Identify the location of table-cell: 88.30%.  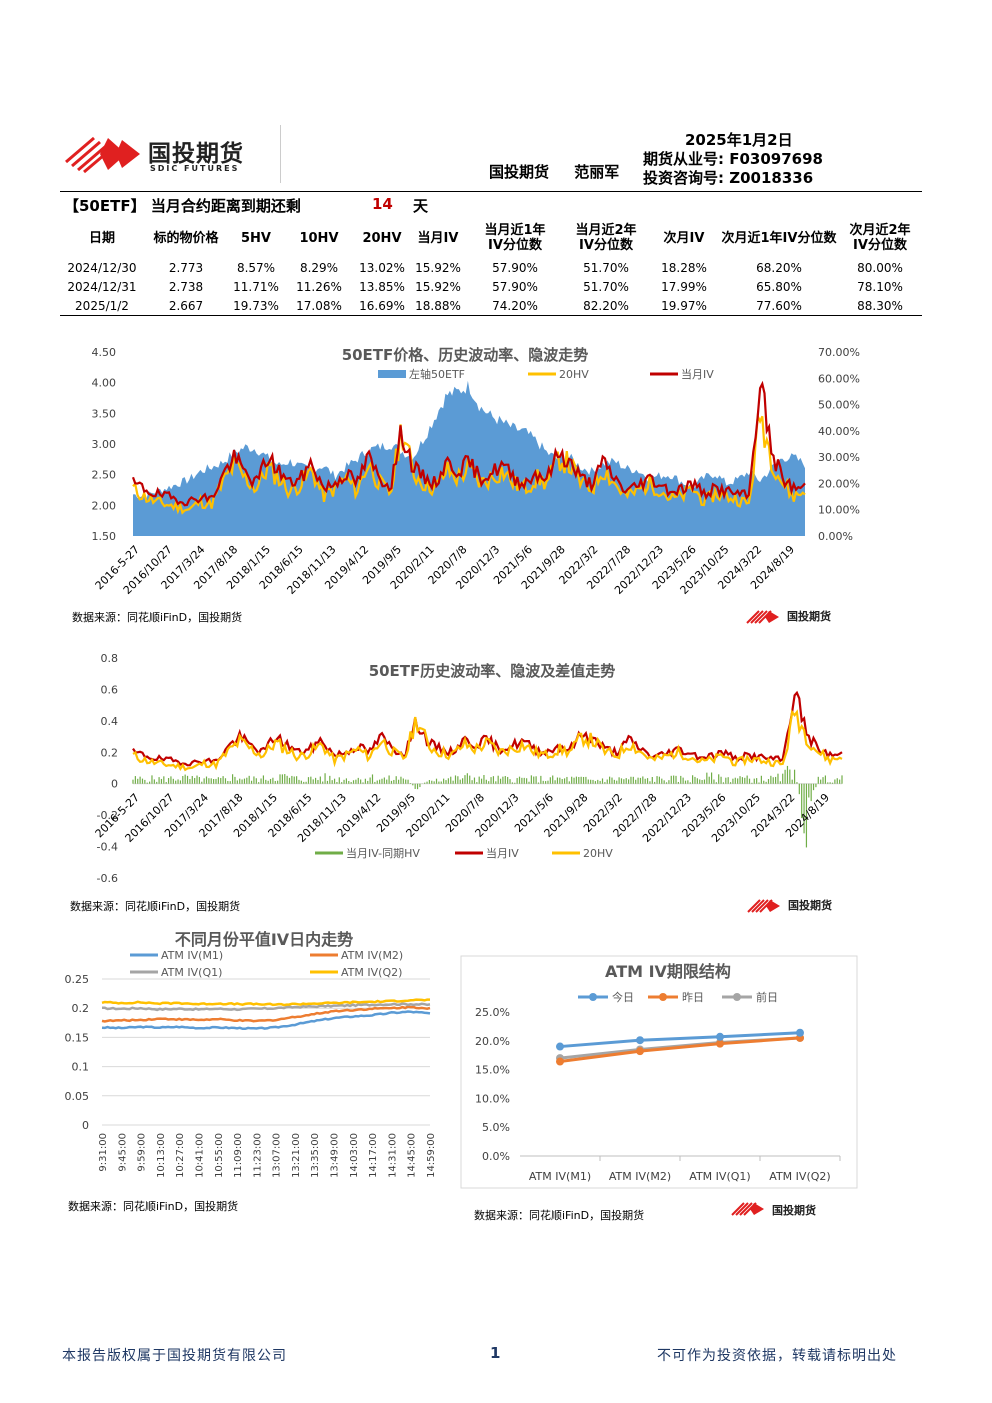
(880, 306).